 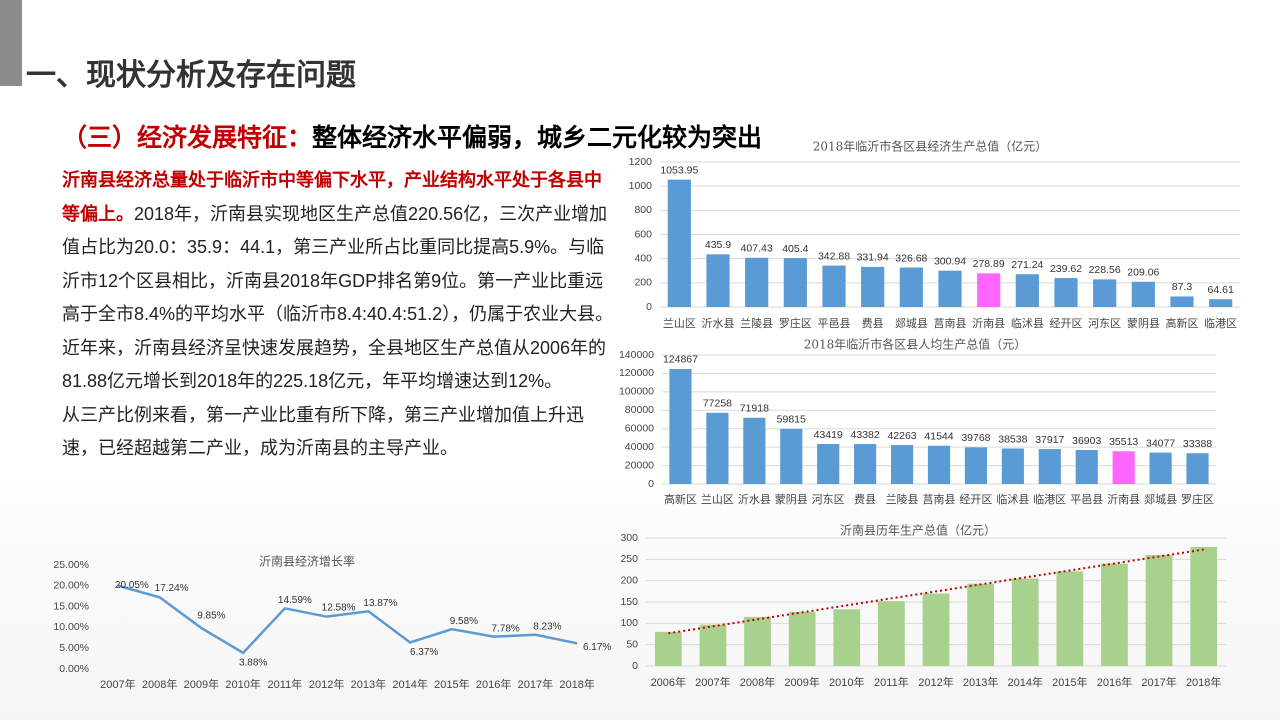 What do you see at coordinates (464, 621) in the screenshot?
I see `value-label: 9.58%` at bounding box center [464, 621].